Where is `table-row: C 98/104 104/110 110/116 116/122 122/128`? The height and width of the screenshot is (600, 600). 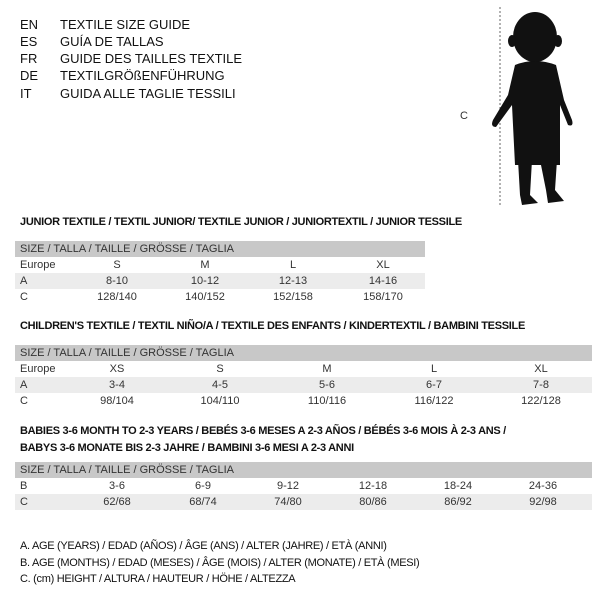 table-row: C 98/104 104/110 110/116 116/122 122/128 is located at coordinates (290, 401).